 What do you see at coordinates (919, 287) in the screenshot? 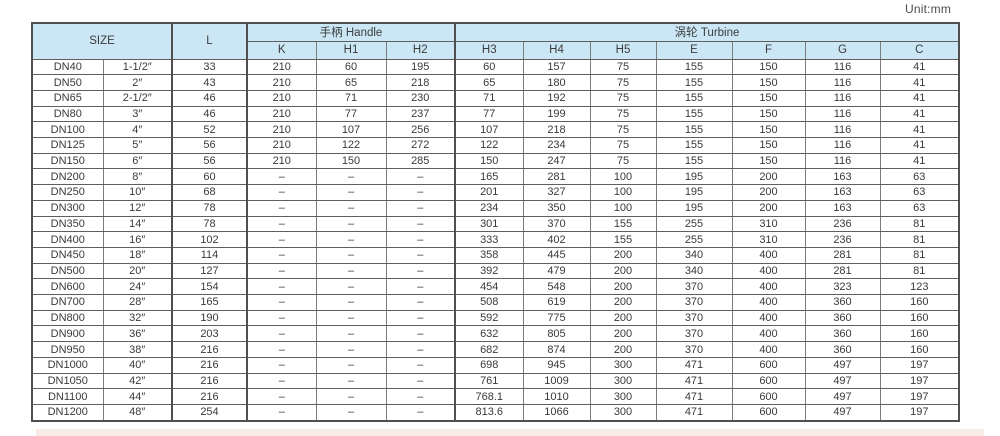
I see `cell-c: 123` at bounding box center [919, 287].